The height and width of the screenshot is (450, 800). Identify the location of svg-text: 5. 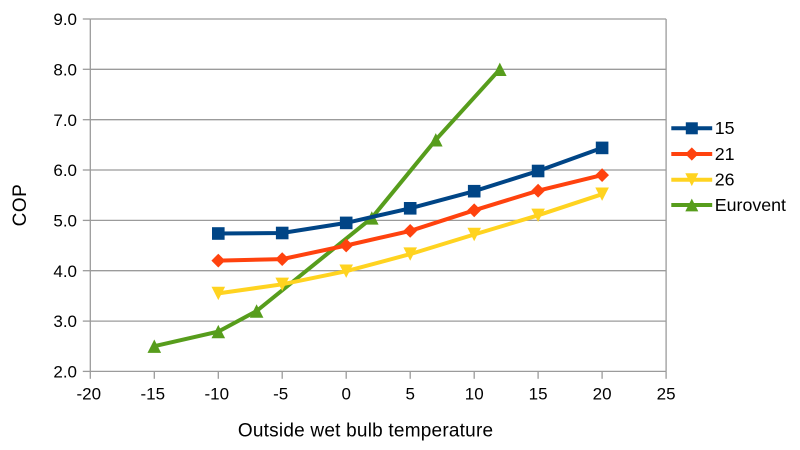
(409, 393).